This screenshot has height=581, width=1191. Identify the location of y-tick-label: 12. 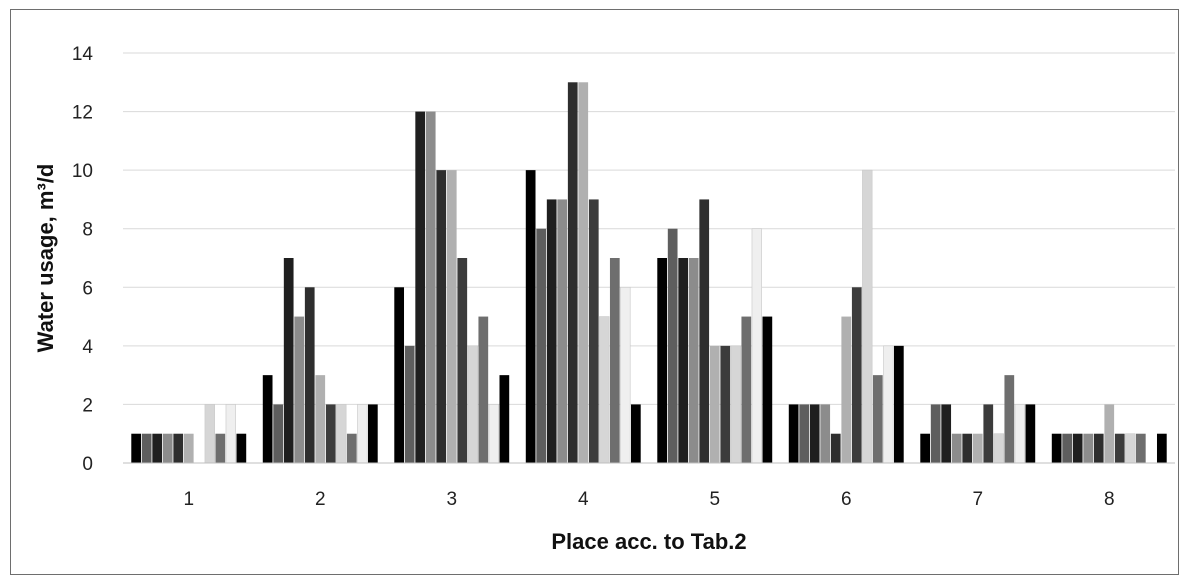
(82, 113).